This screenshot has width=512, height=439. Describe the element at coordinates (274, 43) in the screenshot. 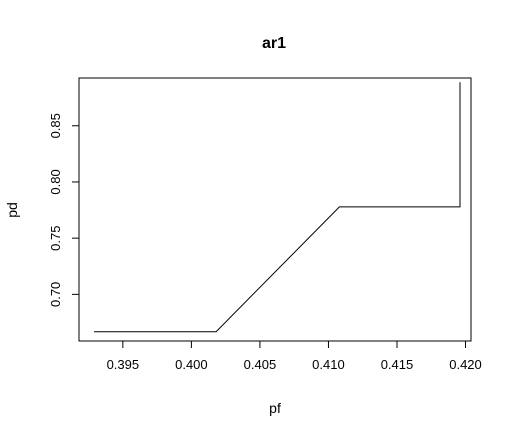

I see `chart-title: ar1` at that location.